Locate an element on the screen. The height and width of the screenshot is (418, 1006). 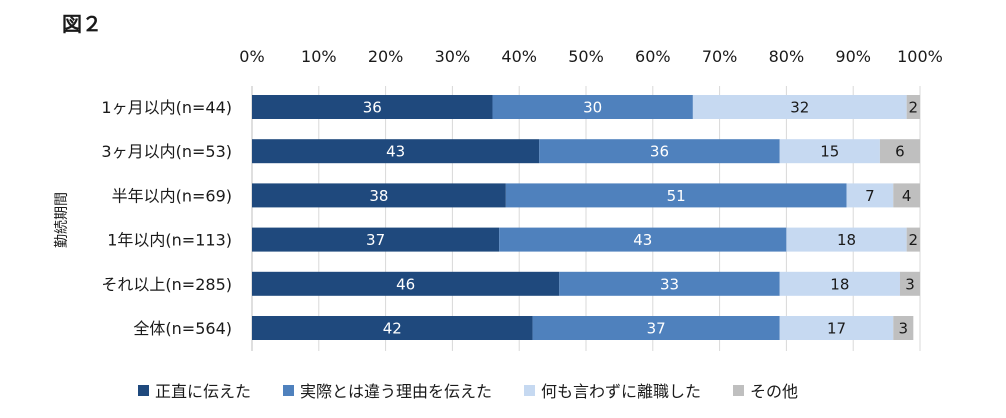
x-tick-label: 80% is located at coordinates (787, 56).